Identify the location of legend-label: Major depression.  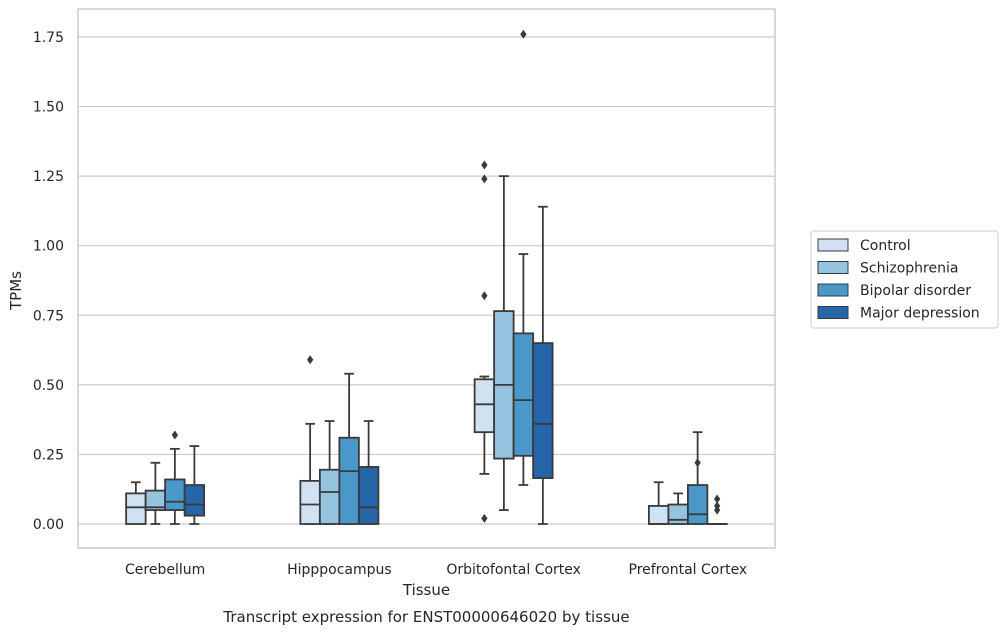
(920, 314).